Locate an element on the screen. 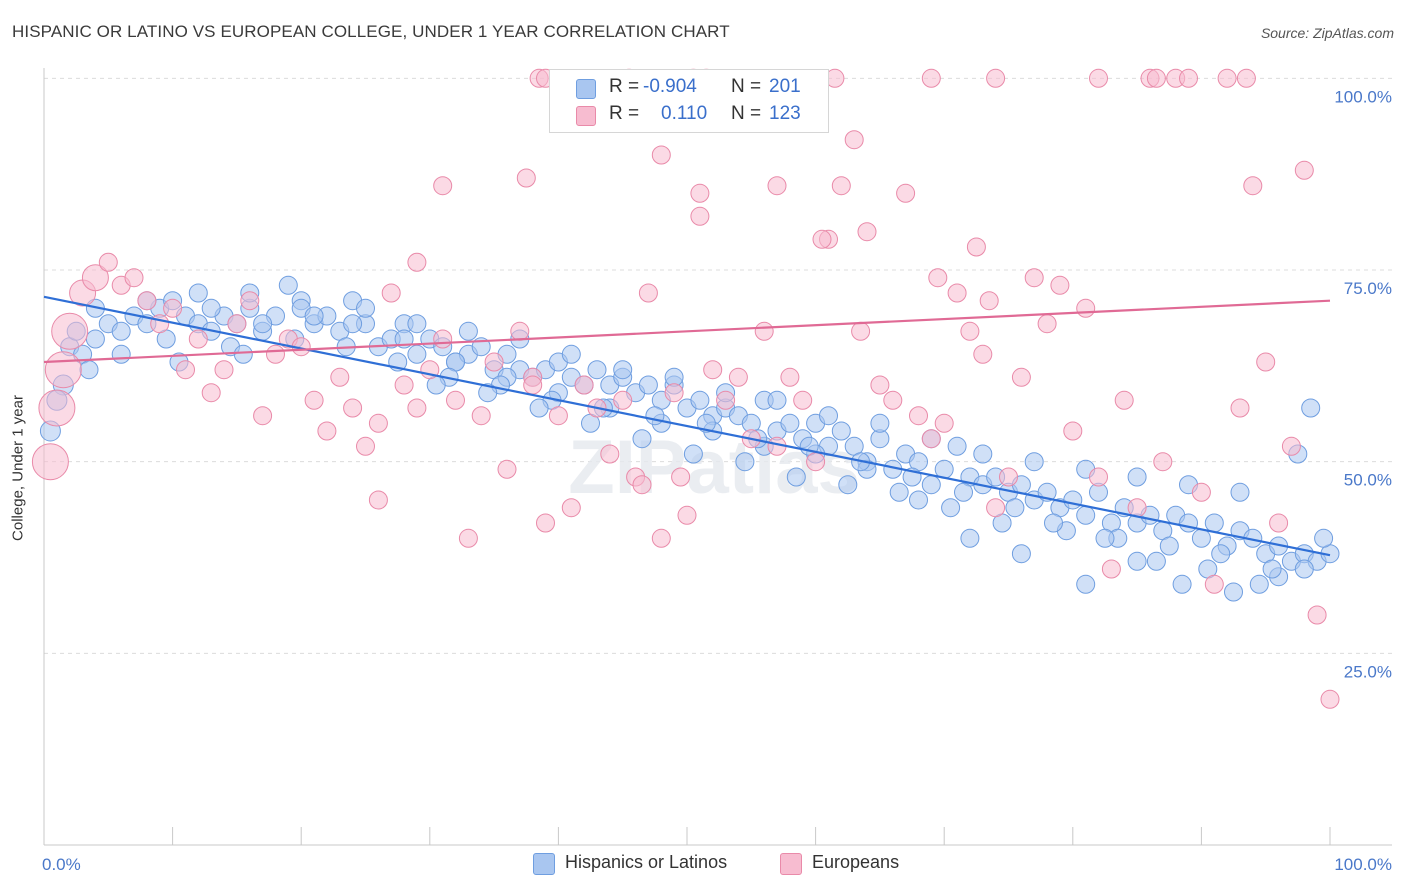  x-tick-label: 0.0% is located at coordinates (61, 864).